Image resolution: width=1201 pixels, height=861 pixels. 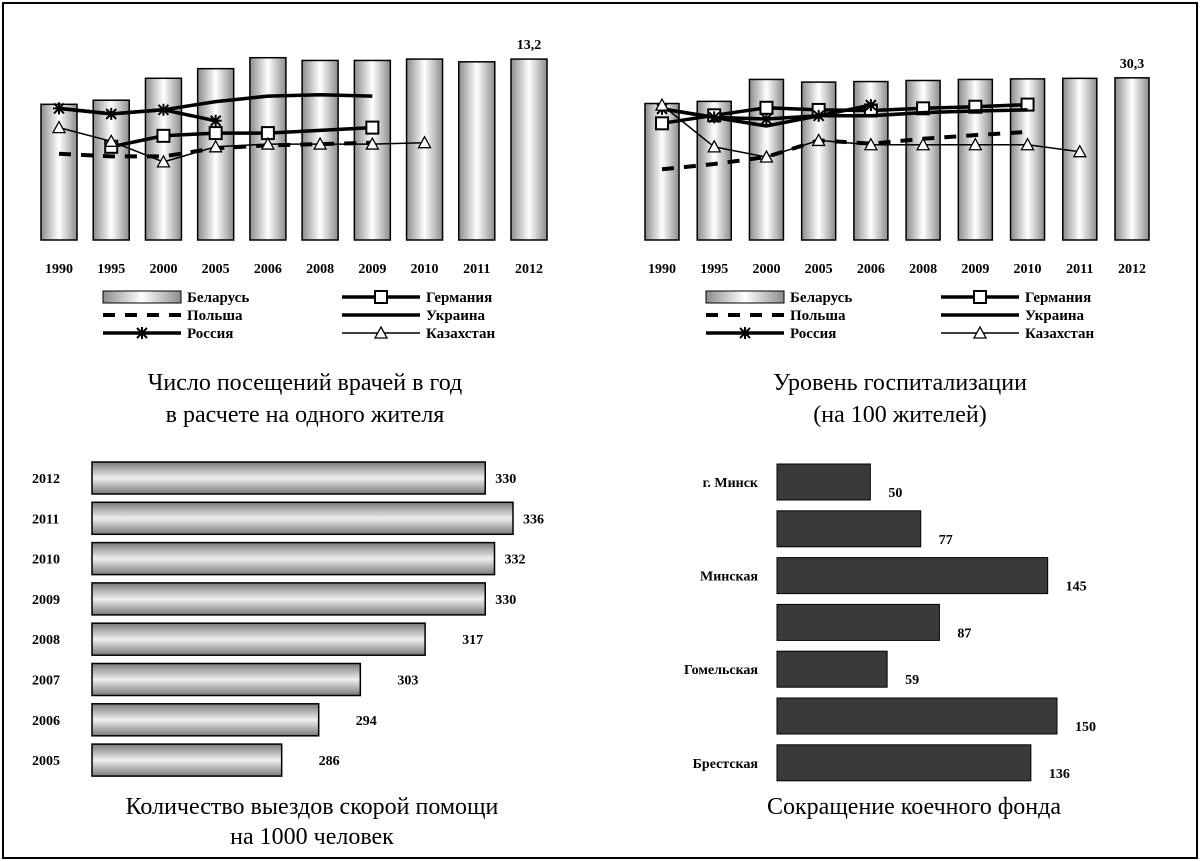 What do you see at coordinates (714, 269) in the screenshot?
I see `x-tick-1995: 1995` at bounding box center [714, 269].